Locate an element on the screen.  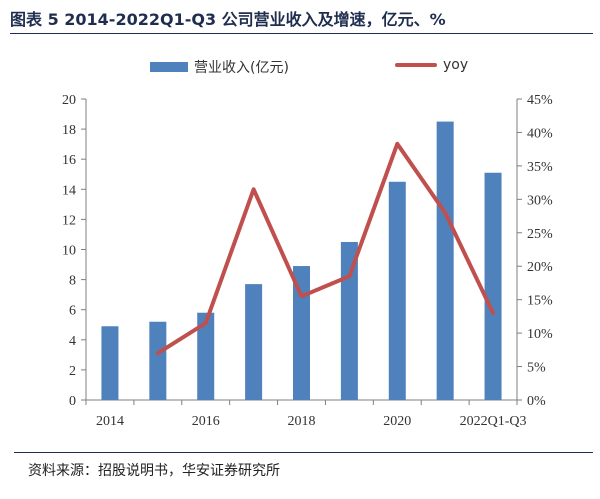
source-divider is located at coordinates (303, 452).